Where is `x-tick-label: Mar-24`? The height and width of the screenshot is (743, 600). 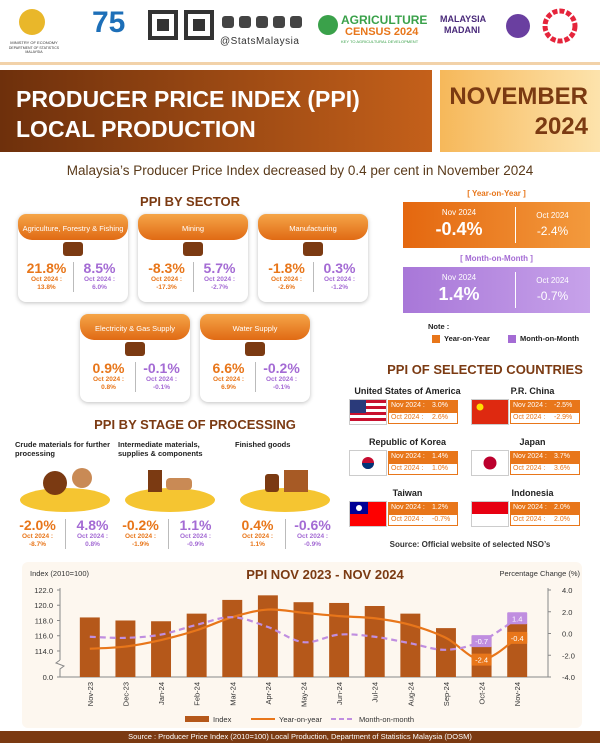
x-tick-label: Mar-24 is located at coordinates (232, 694).